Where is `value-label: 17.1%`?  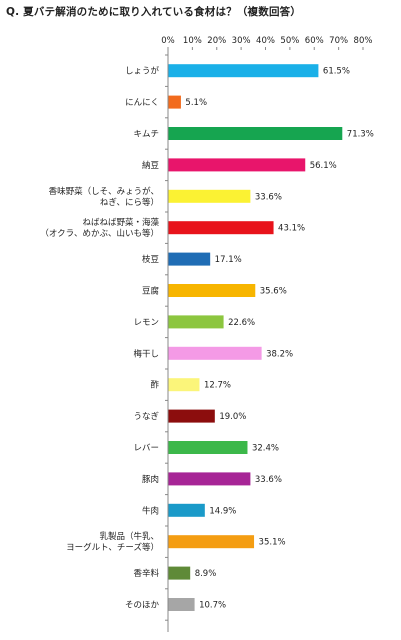
value-label: 17.1% is located at coordinates (228, 260).